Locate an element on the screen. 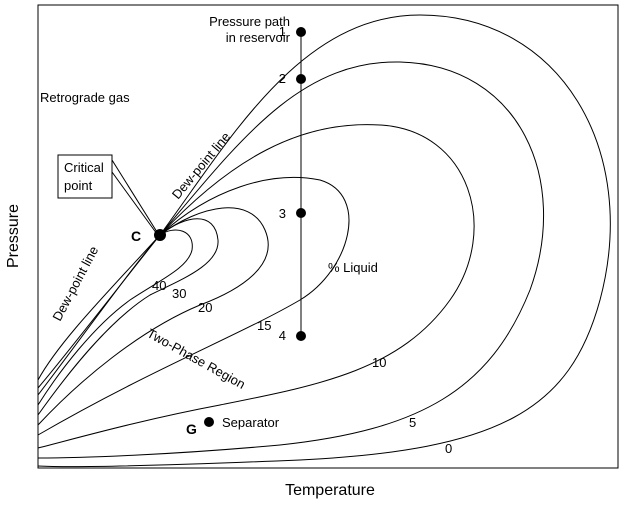 This screenshot has width=622, height=506. liquid-label: % Liquid is located at coordinates (353, 267).